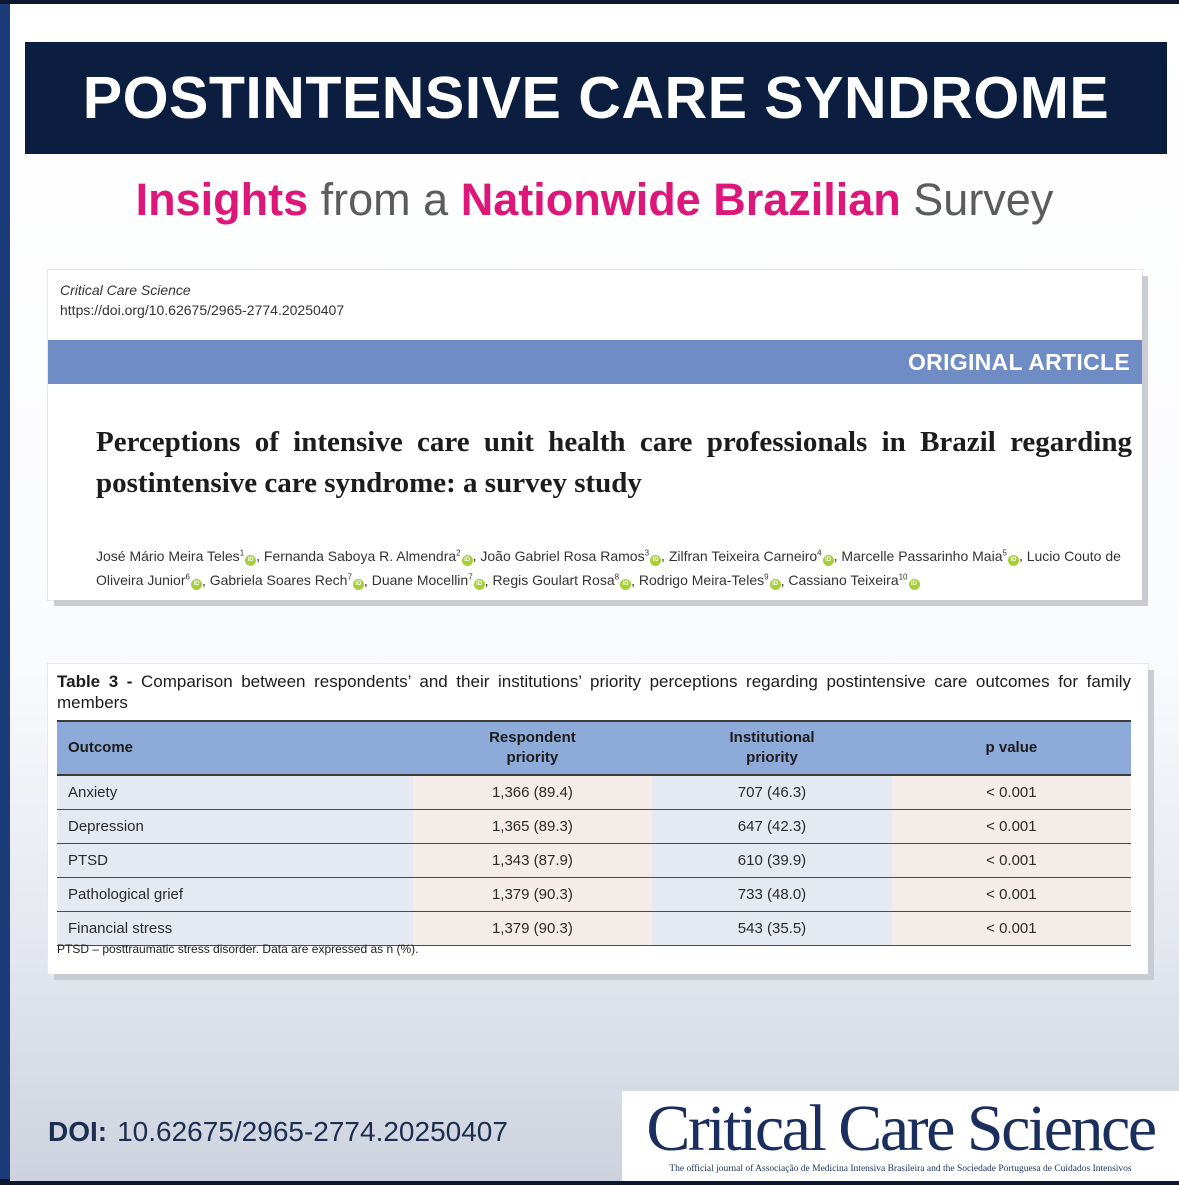  I want to click on author-entry: João Gabriel Rosa Ramos3iD, so click(571, 556).